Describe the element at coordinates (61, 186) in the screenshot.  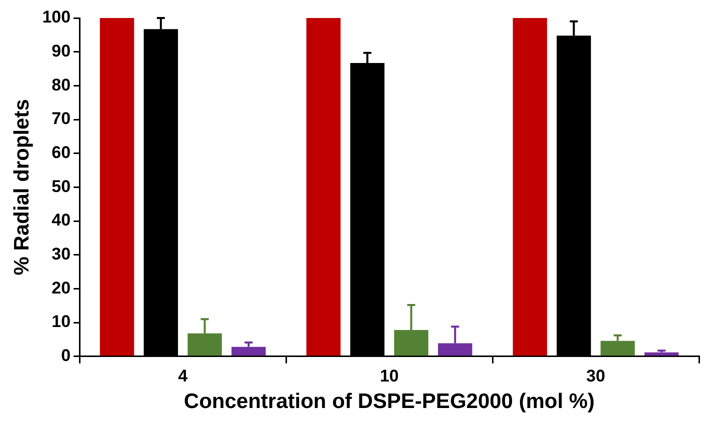
I see `y-tick-label: 50` at that location.